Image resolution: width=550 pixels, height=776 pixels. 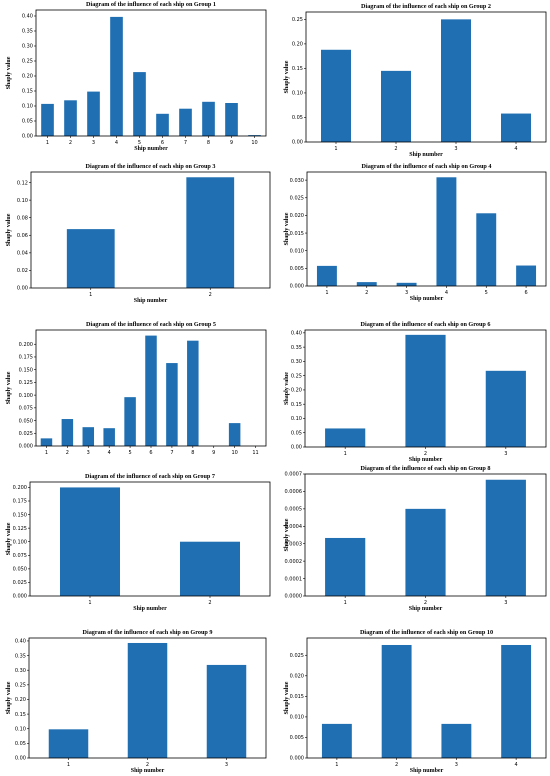 What do you see at coordinates (20, 556) in the screenshot?
I see `y-tick-label: 0.075` at bounding box center [20, 556].